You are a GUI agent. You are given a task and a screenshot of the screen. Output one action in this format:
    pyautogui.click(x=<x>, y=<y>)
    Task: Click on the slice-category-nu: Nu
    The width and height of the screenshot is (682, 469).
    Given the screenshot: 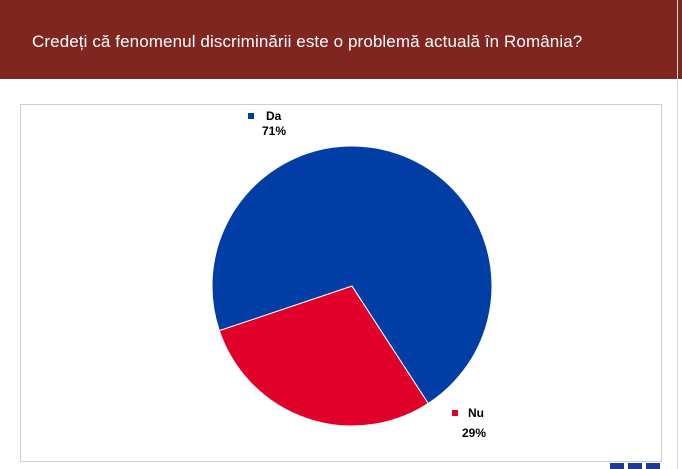 What is the action you would take?
    pyautogui.click(x=476, y=413)
    